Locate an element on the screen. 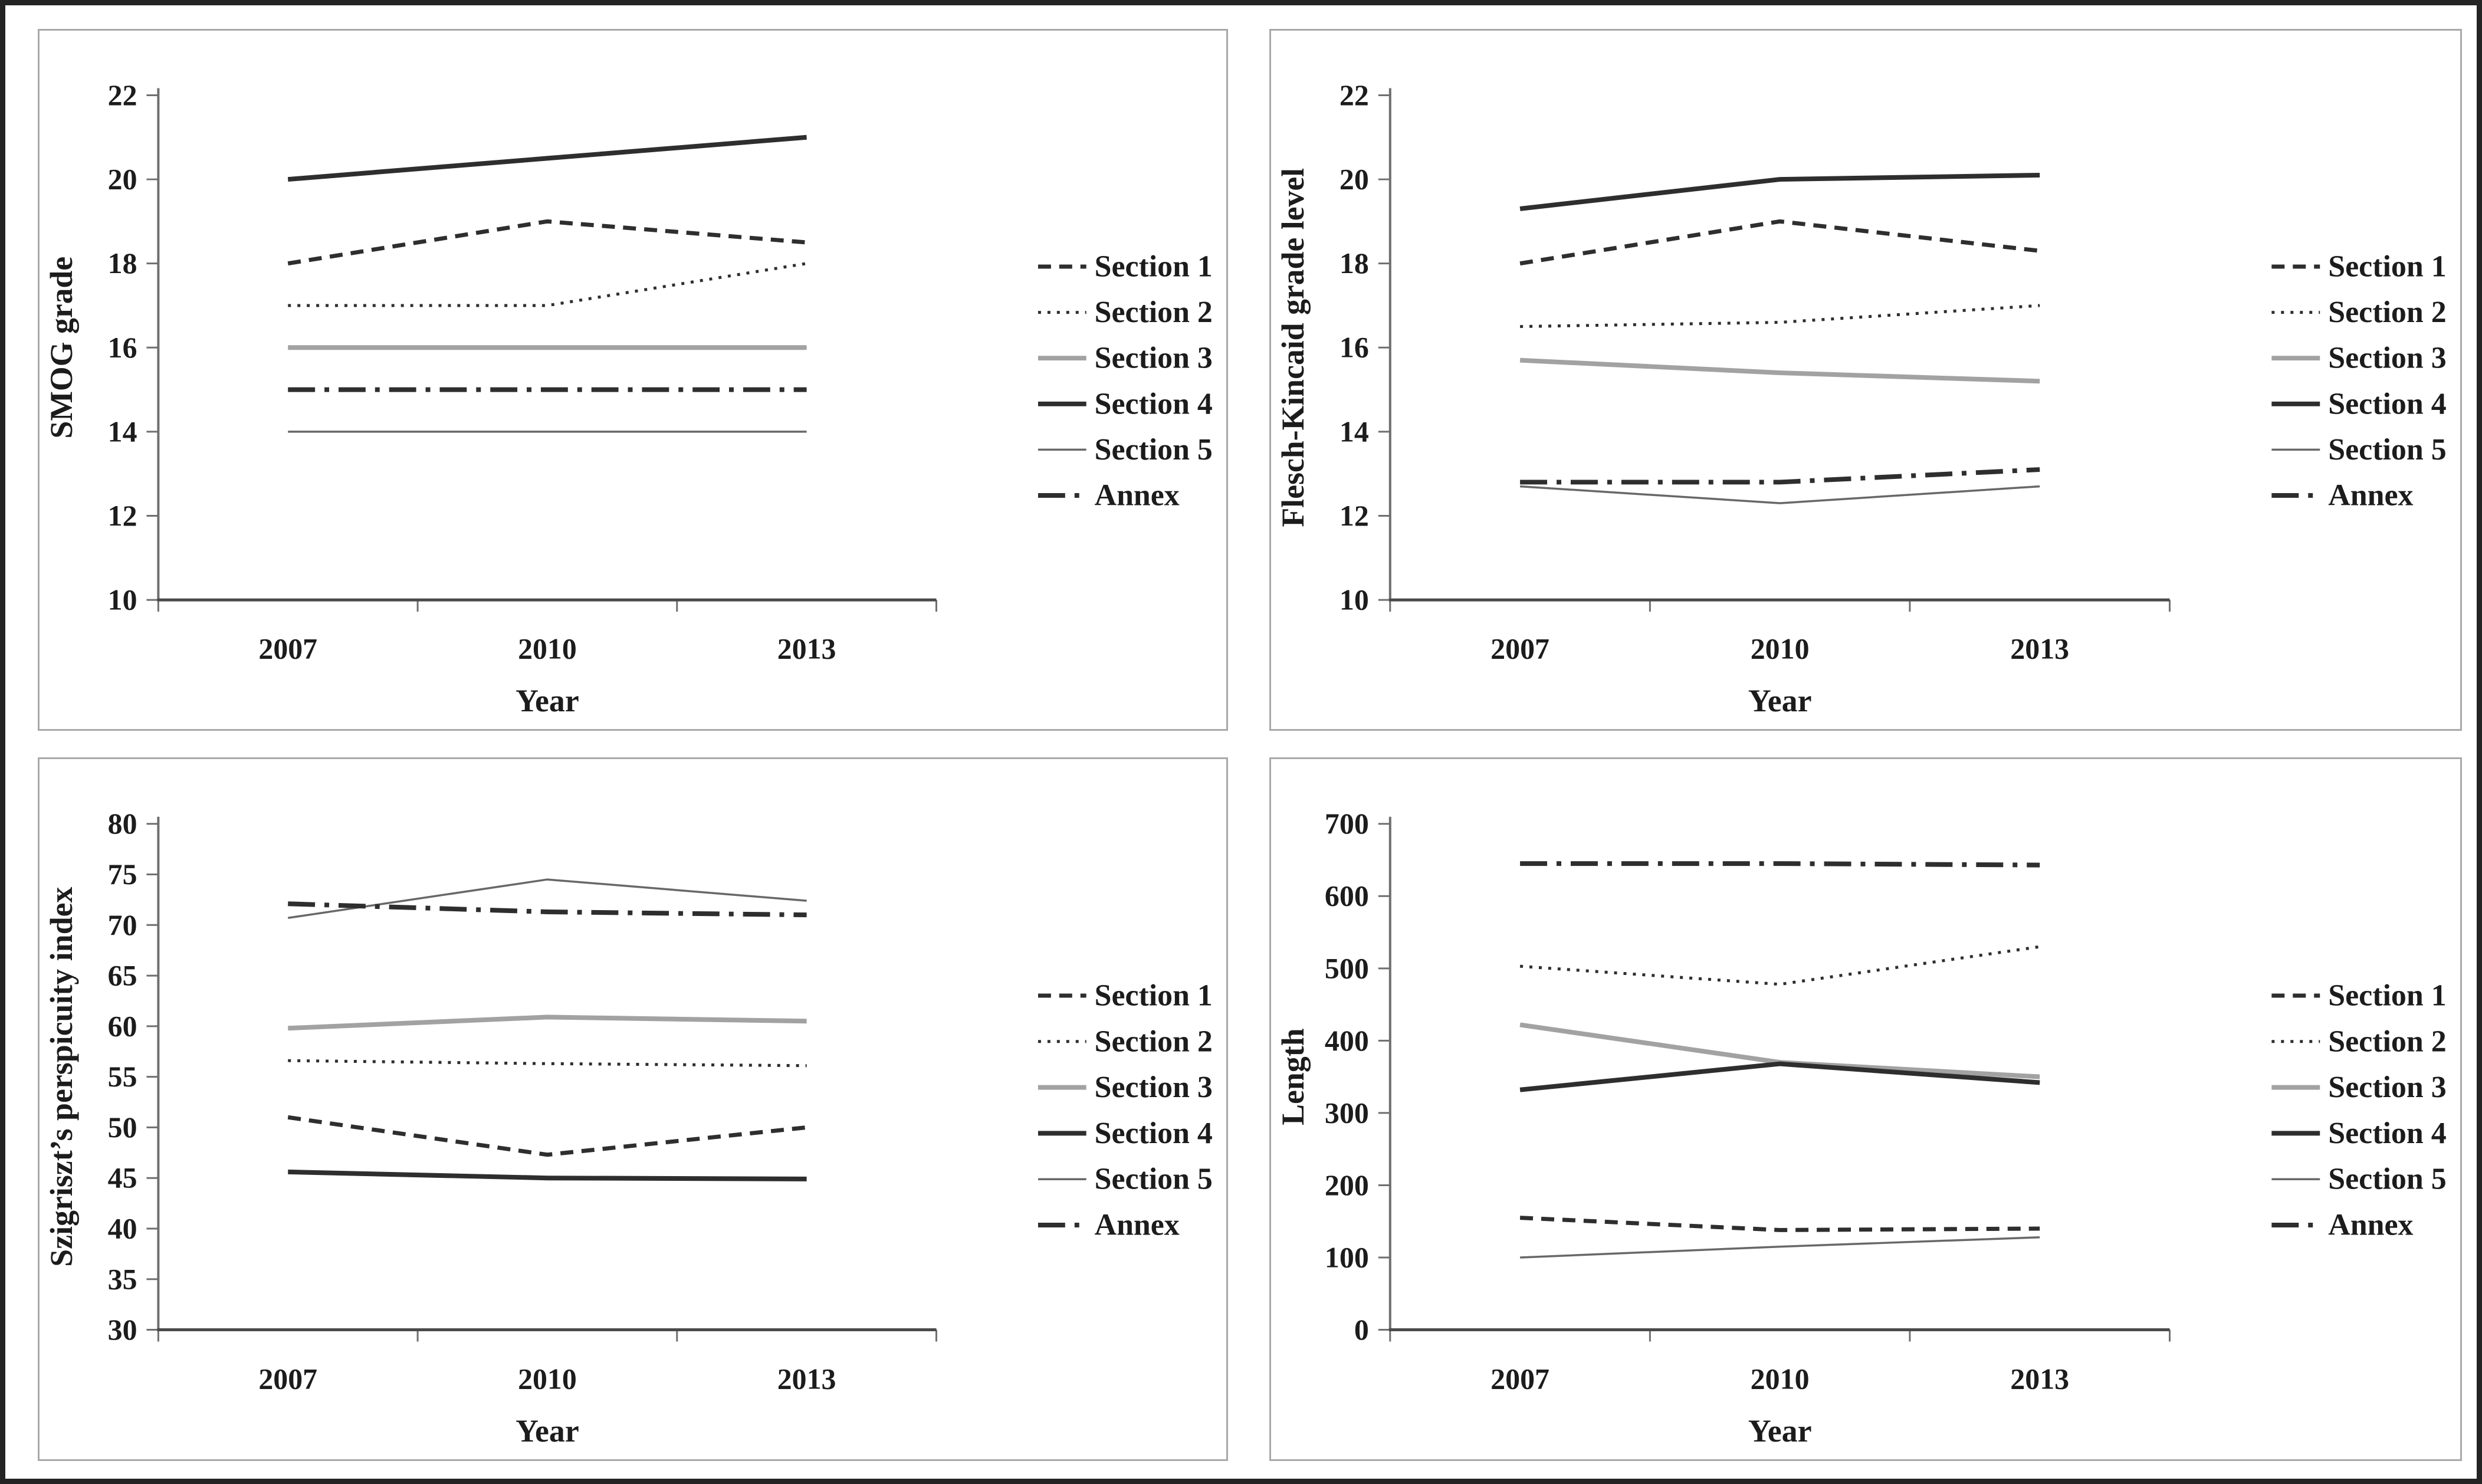  y-tick-label: 80 is located at coordinates (122, 823).